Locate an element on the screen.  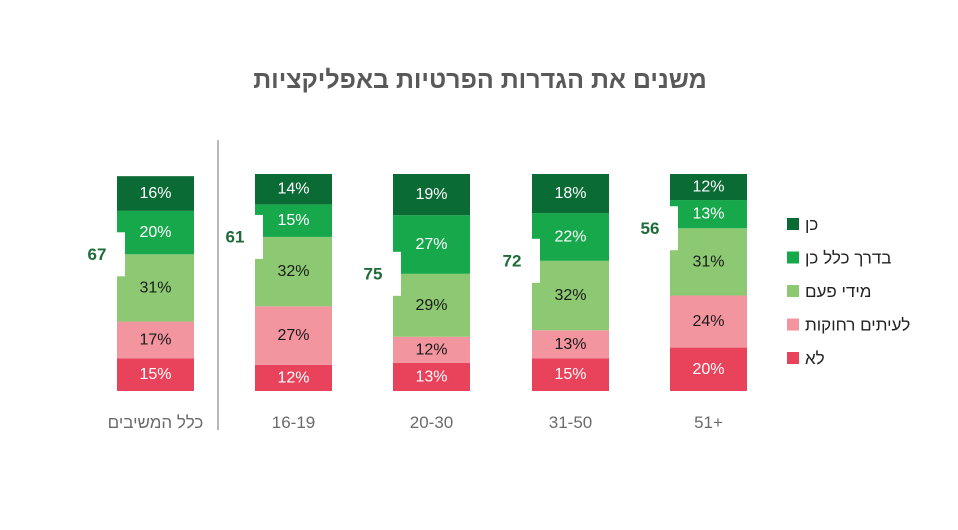
segment-value-label: 24% is located at coordinates (708, 321).